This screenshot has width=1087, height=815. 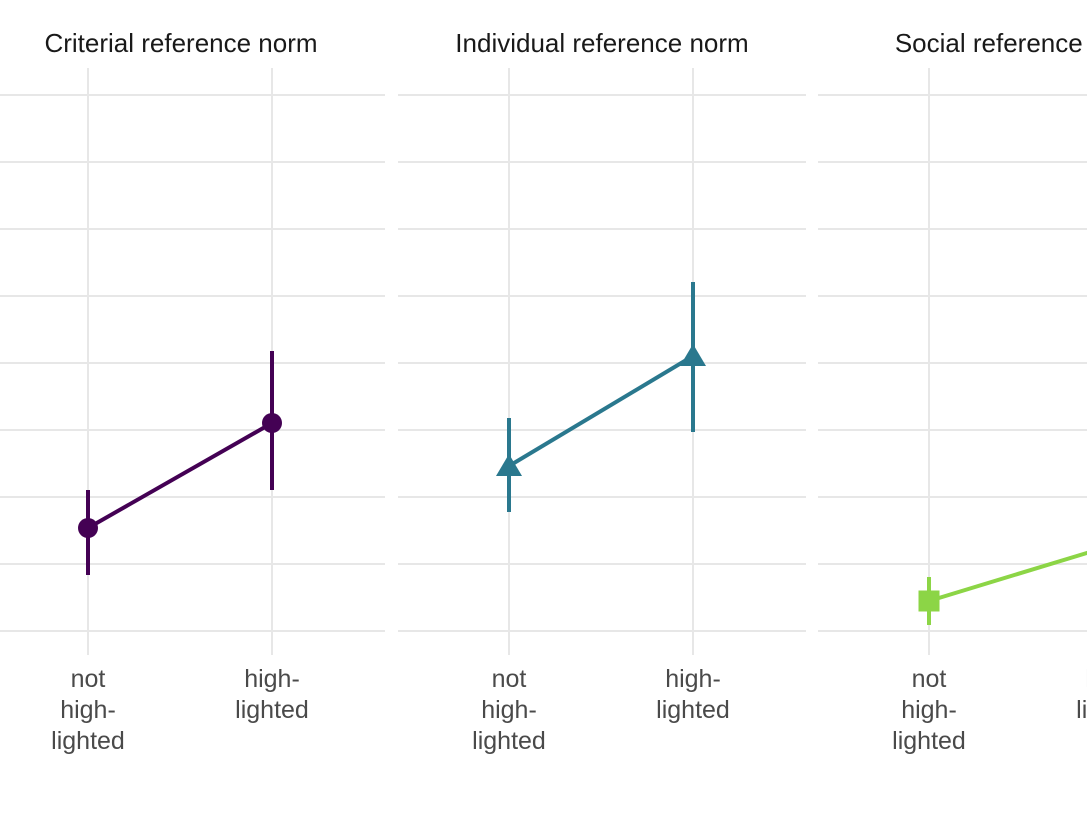 I want to click on facet-title-social: Social reference norm, so click(x=990, y=43).